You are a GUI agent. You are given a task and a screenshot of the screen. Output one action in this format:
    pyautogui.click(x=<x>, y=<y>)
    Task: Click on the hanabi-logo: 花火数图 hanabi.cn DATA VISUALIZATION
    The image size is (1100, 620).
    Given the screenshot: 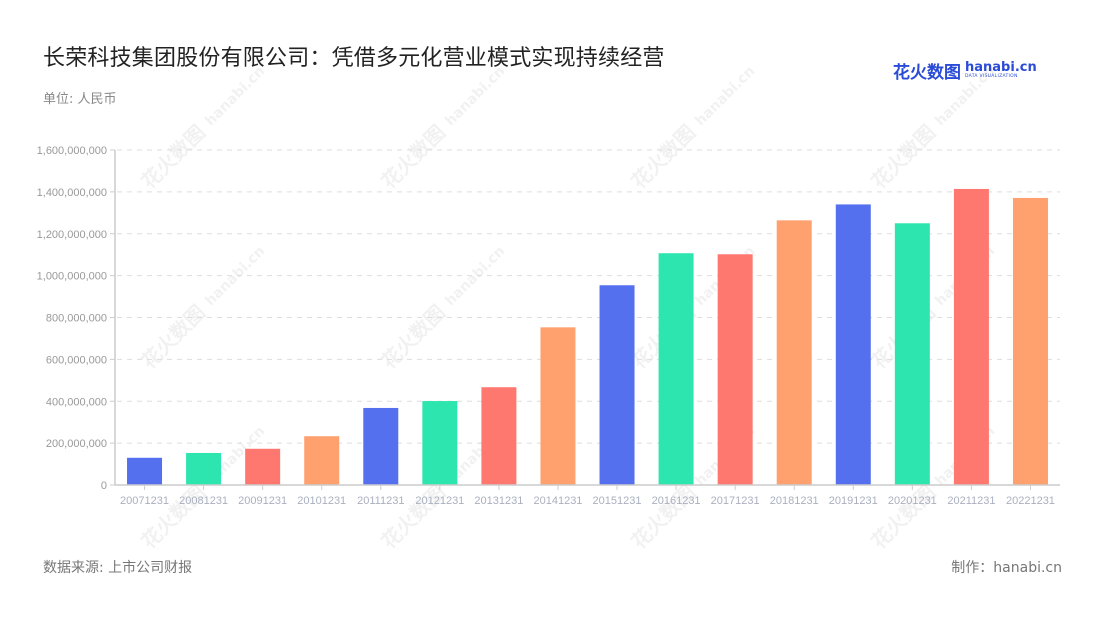 What is the action you would take?
    pyautogui.click(x=965, y=70)
    